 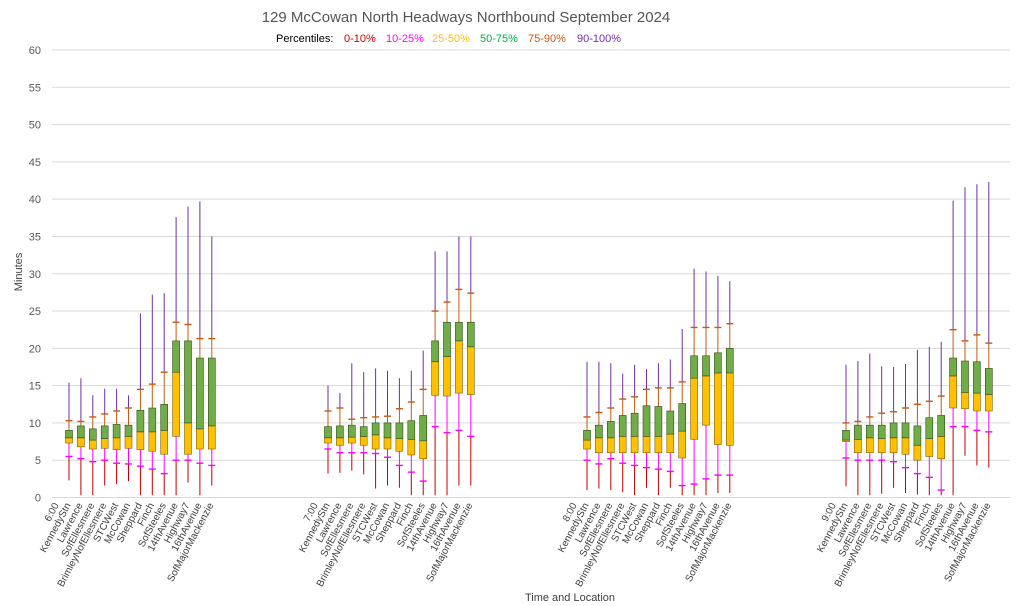 I want to click on legend-item: 50-75%, so click(x=499, y=39).